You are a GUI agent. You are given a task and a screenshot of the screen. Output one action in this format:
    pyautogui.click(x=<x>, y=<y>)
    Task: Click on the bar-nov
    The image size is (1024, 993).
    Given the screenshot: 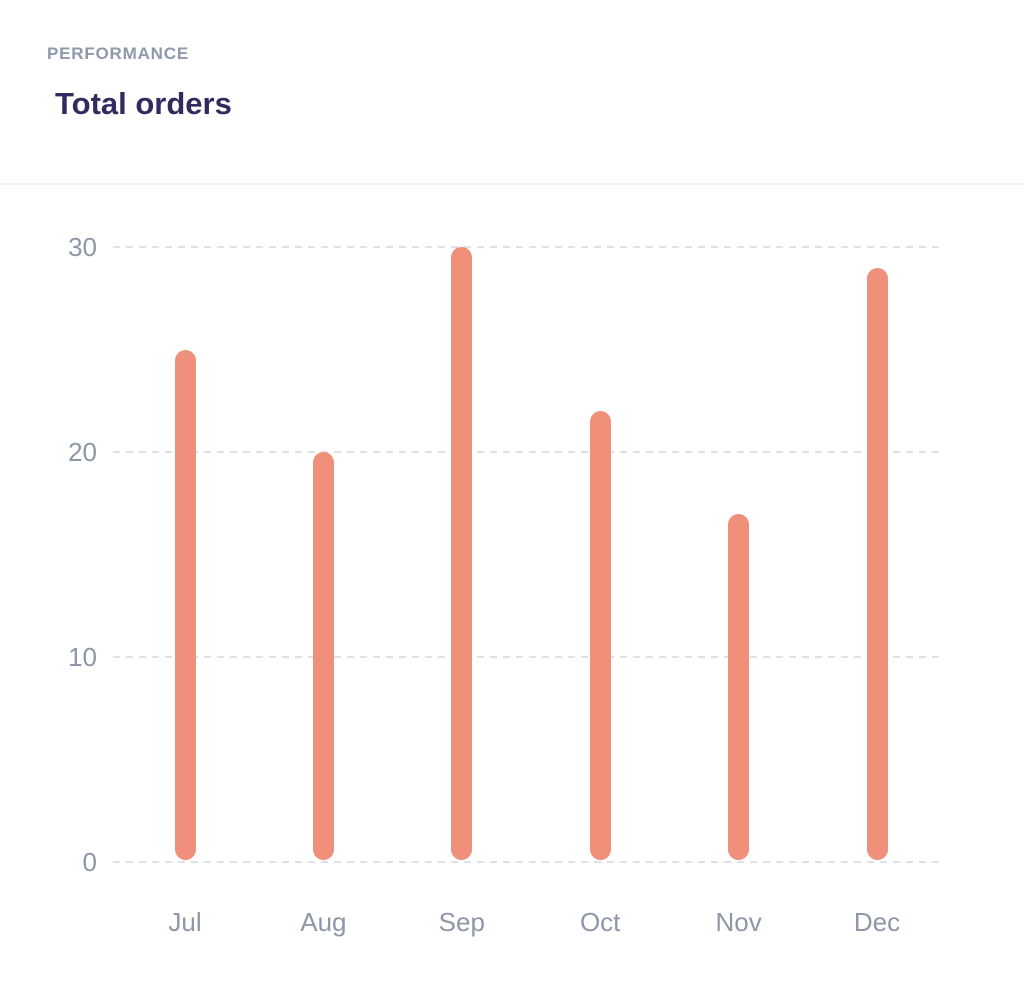 What is the action you would take?
    pyautogui.click(x=739, y=686)
    